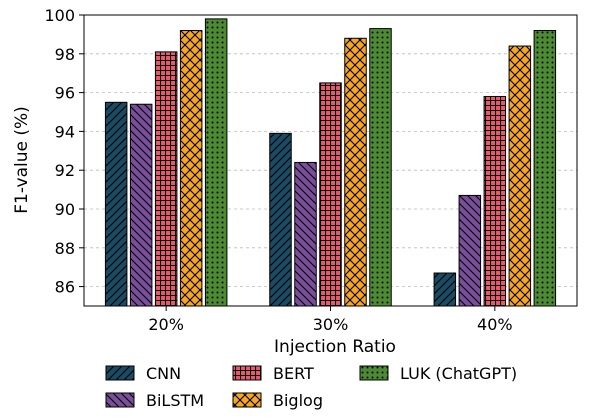 This screenshot has height=419, width=589. What do you see at coordinates (22, 160) in the screenshot?
I see `y-axis-label: F1-value (%)` at bounding box center [22, 160].